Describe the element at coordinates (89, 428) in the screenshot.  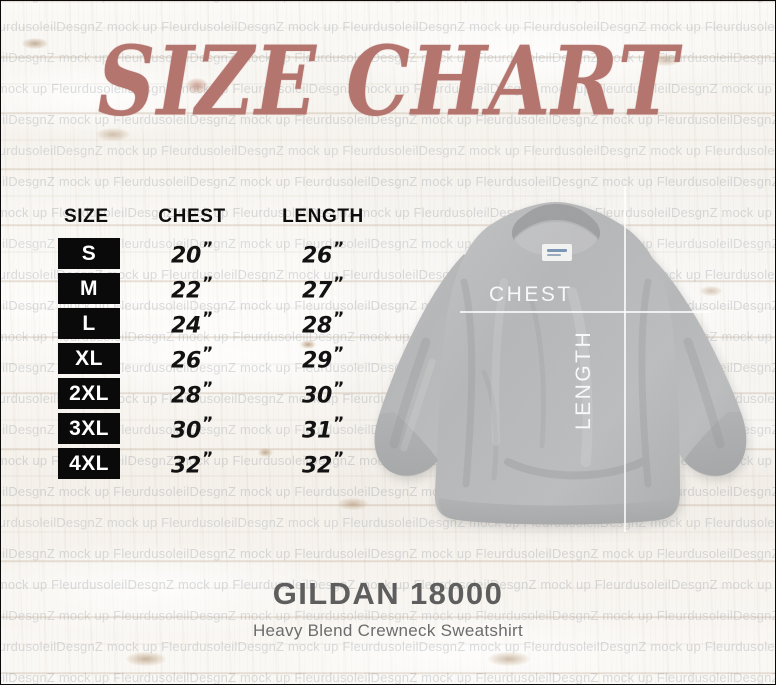
I see `size-badge-3xl: 3XL` at that location.